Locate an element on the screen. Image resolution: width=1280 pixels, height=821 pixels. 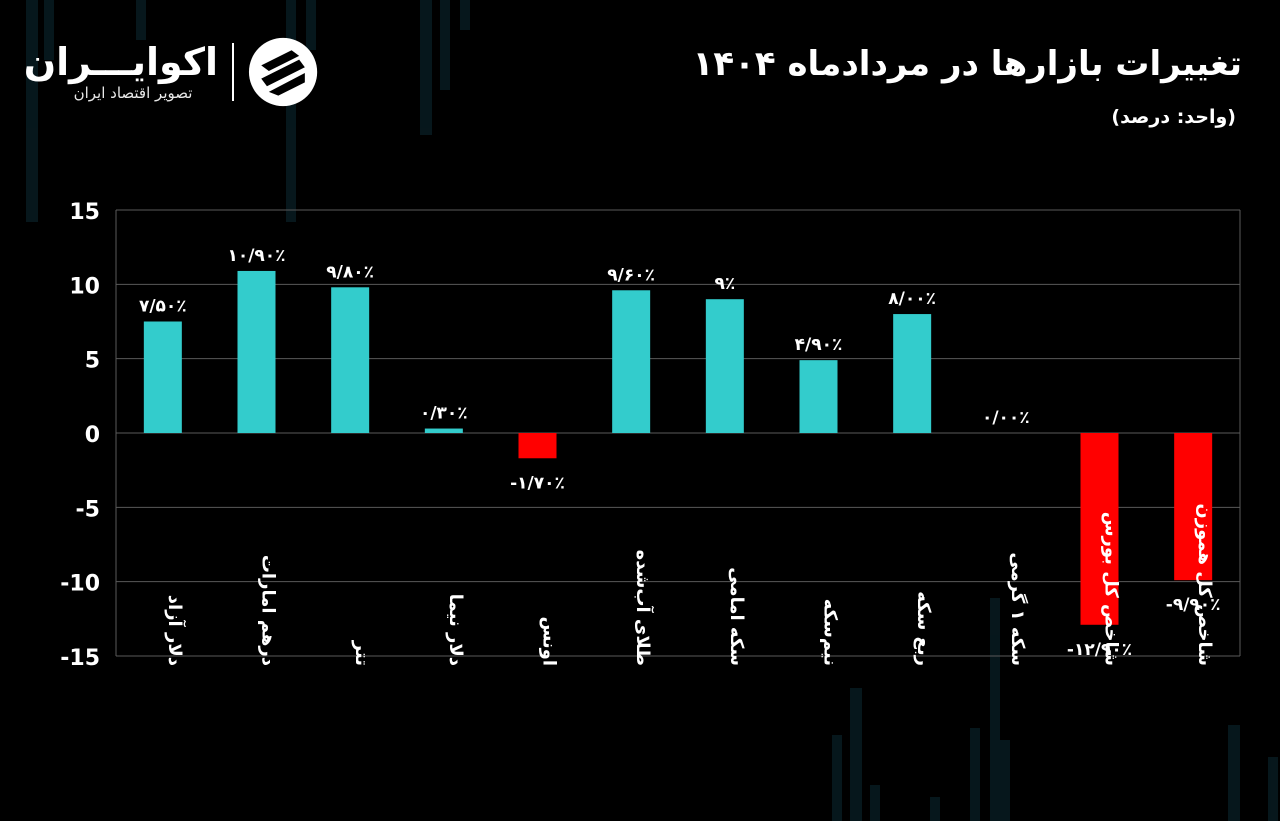
data-label: ۹/۸۰٪ is located at coordinates (350, 272).